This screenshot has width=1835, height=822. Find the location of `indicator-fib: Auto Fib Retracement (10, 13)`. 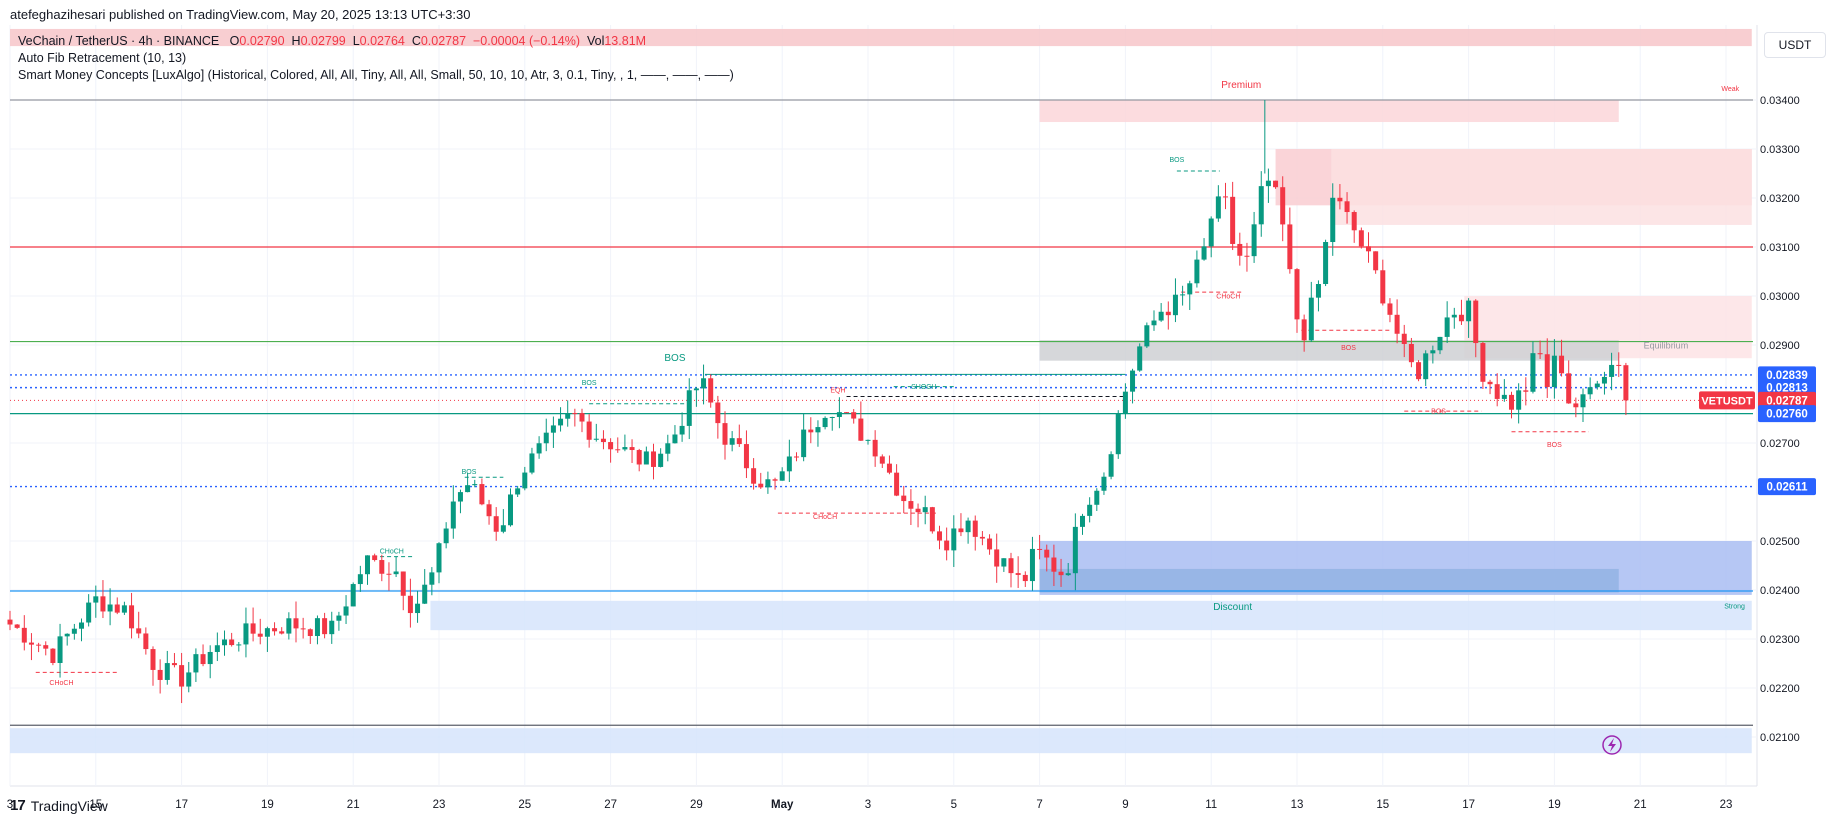

indicator-fib: Auto Fib Retracement (10, 13) is located at coordinates (102, 58).